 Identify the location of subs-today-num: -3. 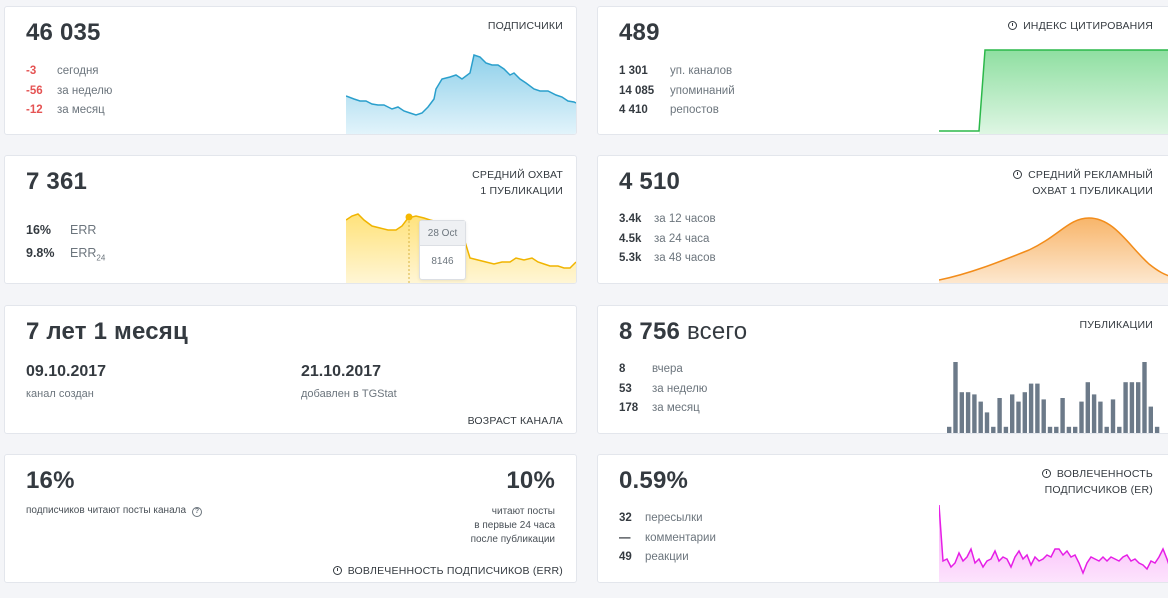
(31, 71).